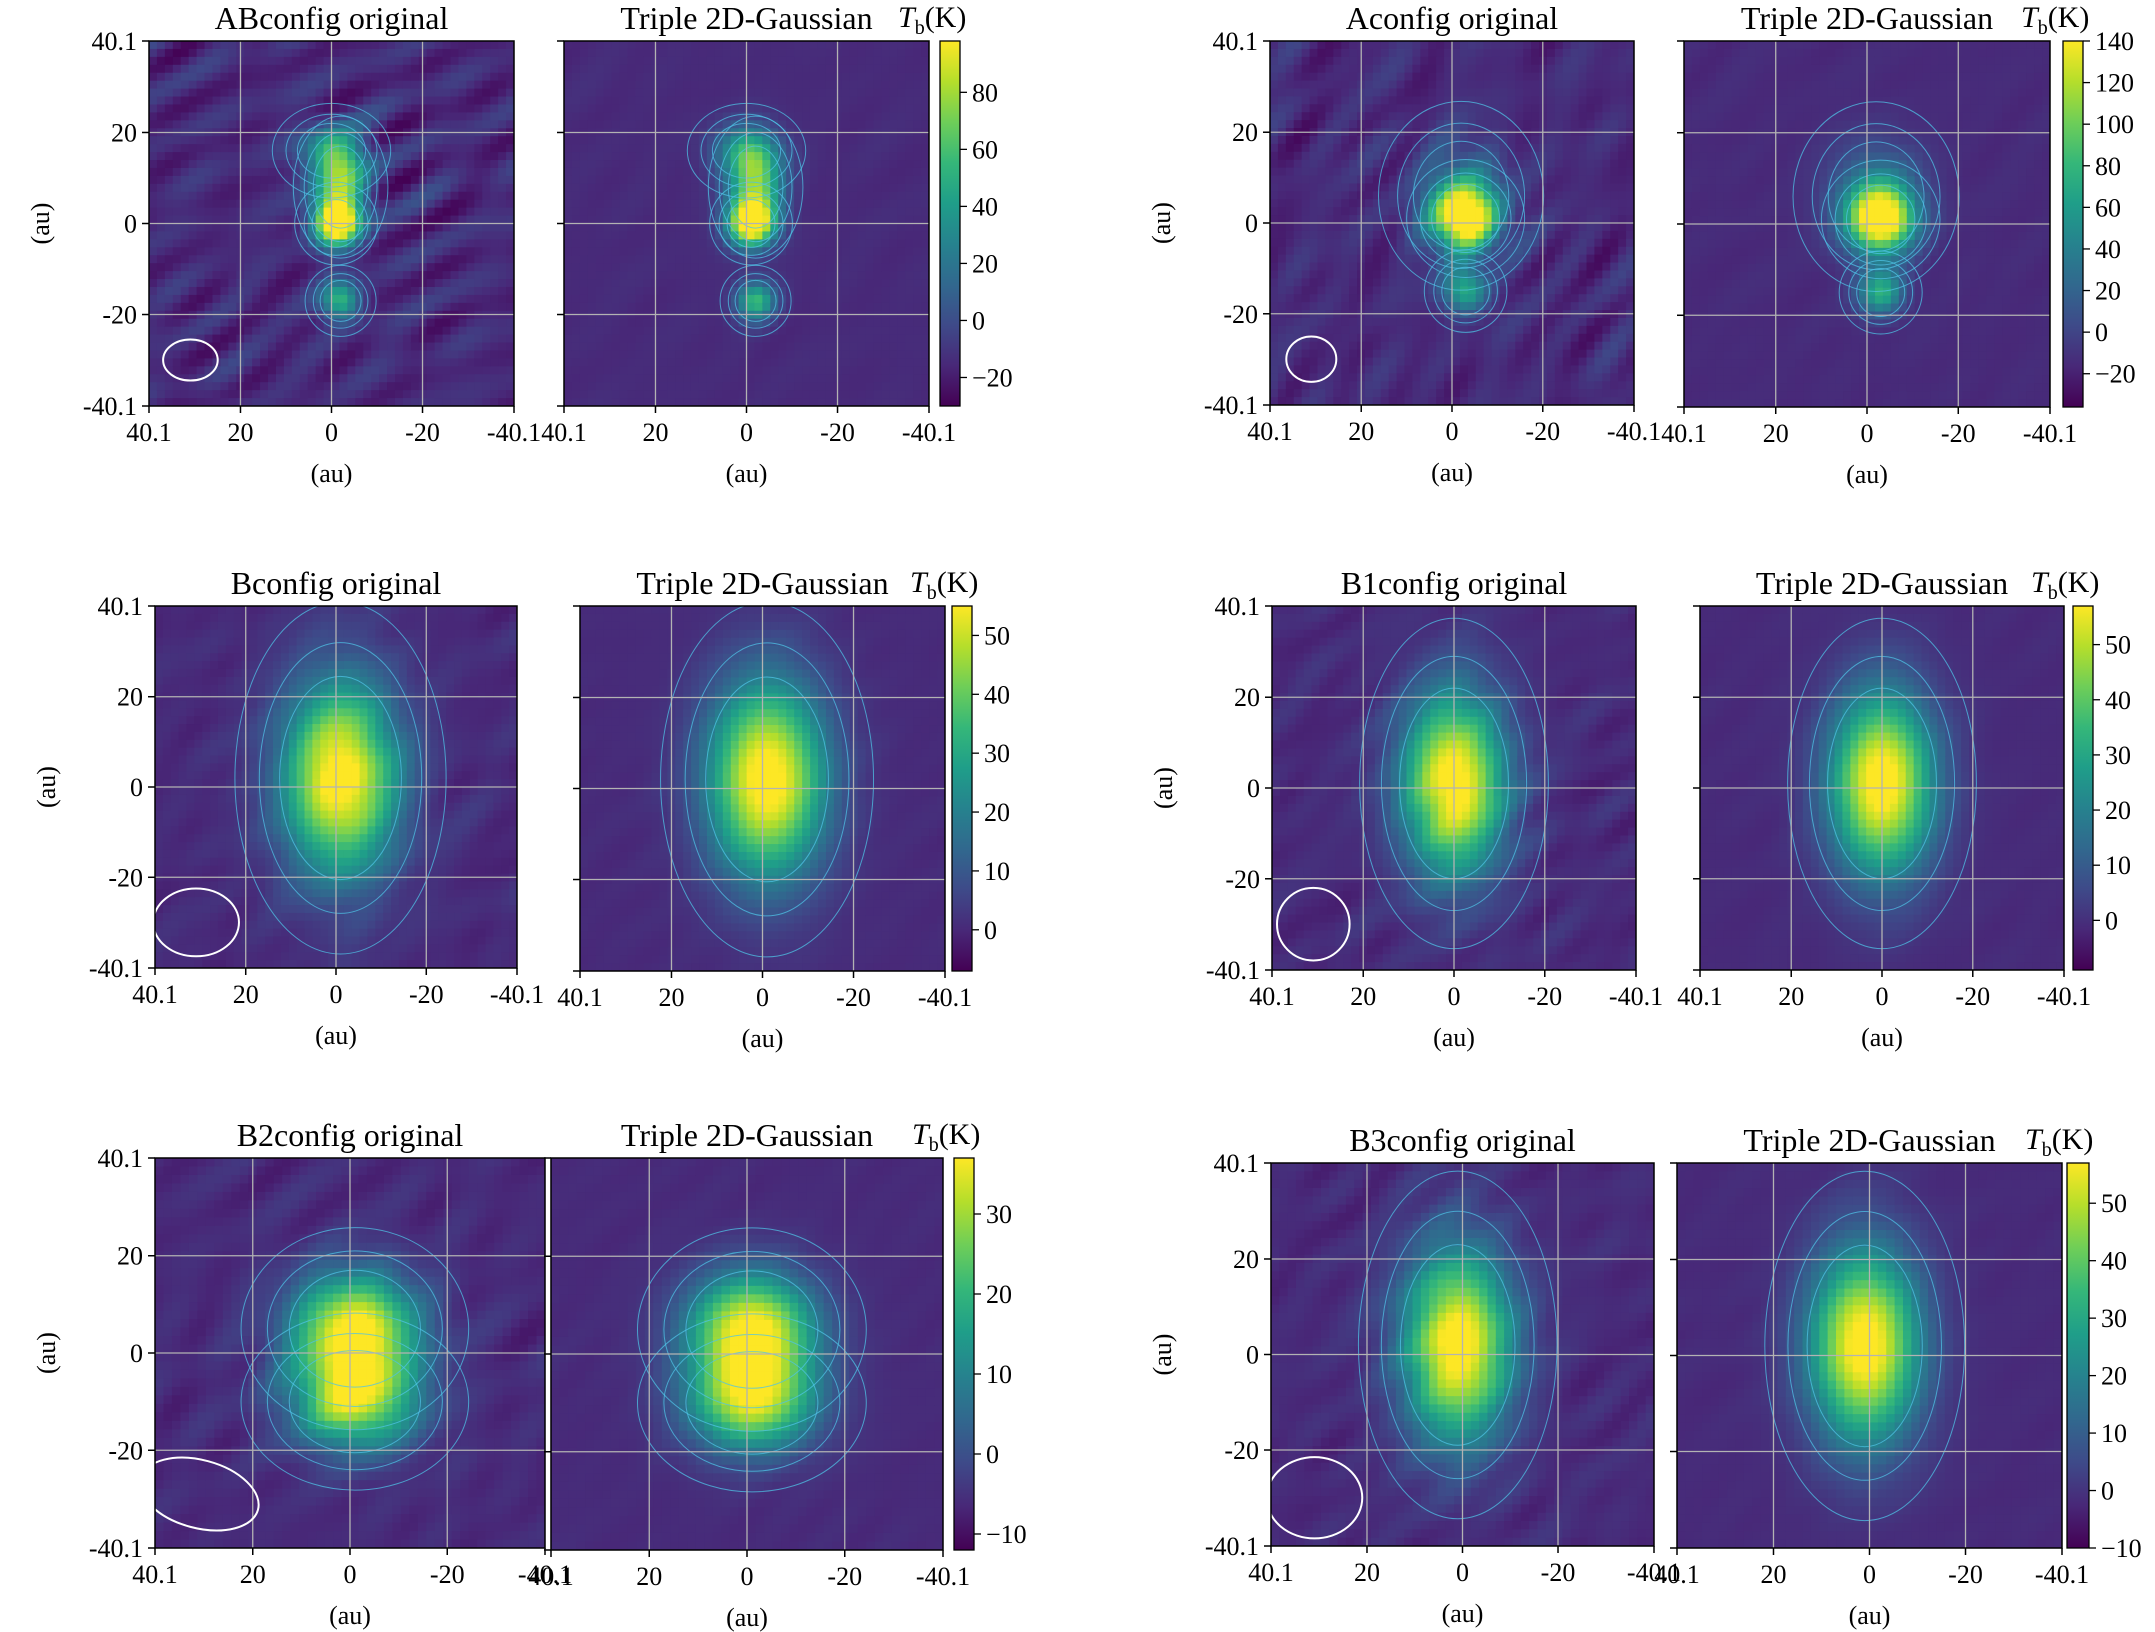 This screenshot has width=2155, height=1632. I want to click on x-tick-label: 40.1, so click(149, 432).